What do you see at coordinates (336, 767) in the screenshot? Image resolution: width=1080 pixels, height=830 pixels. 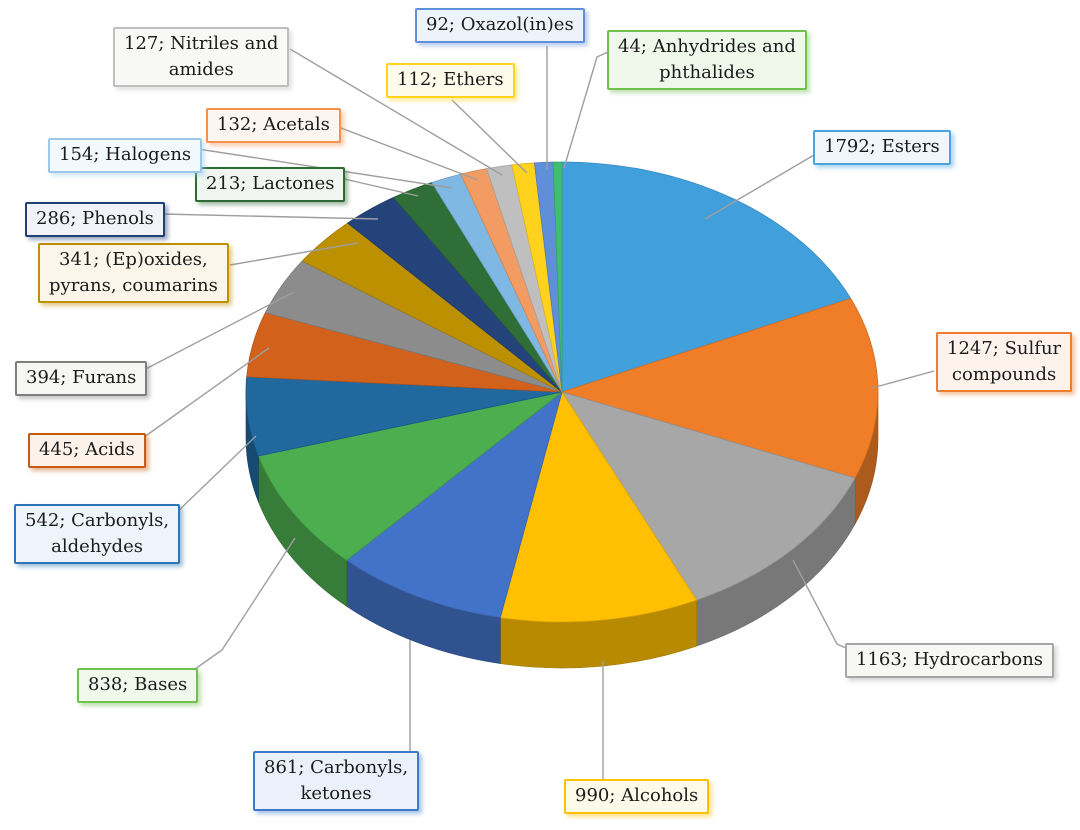 I see `callout-text-line: 861; Carbonyls,` at bounding box center [336, 767].